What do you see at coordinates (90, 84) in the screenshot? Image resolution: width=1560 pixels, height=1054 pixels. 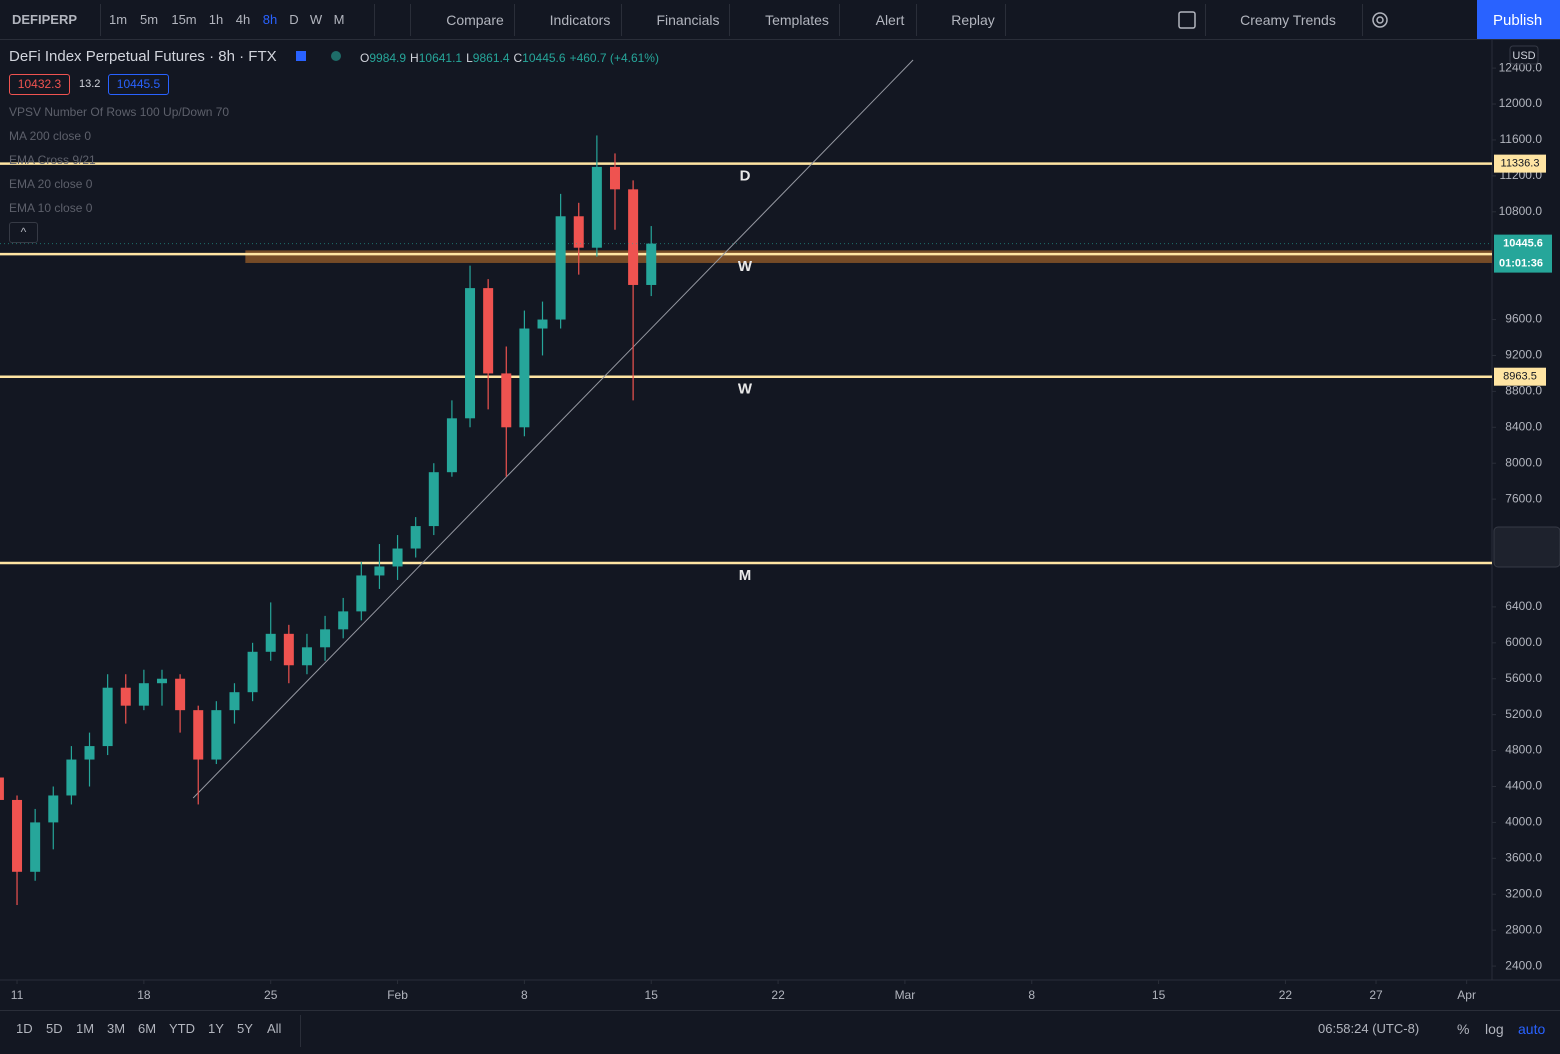 I see `spread: 13.2` at bounding box center [90, 84].